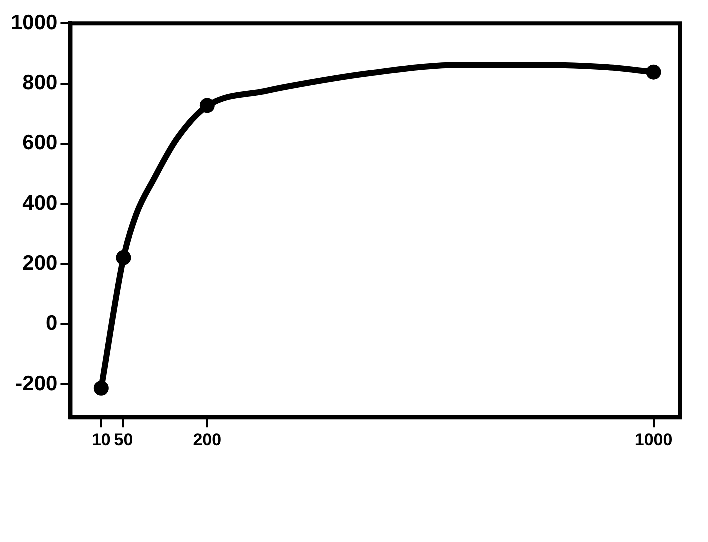 The width and height of the screenshot is (708, 542). Describe the element at coordinates (40, 143) in the screenshot. I see `y-tick-label: 600` at that location.